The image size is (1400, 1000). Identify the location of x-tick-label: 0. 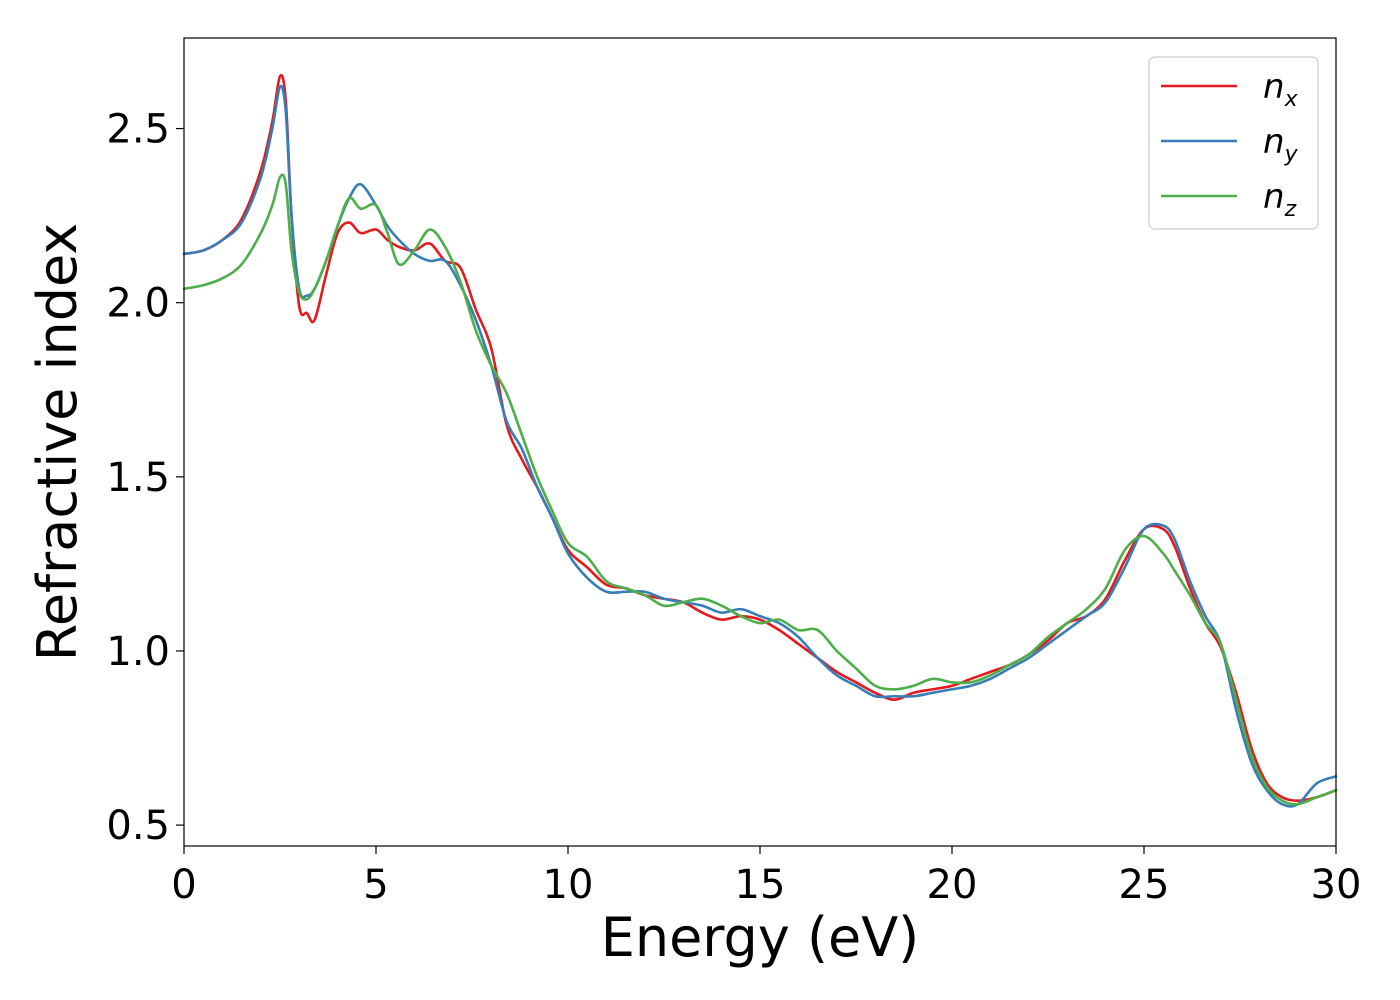
(183, 885).